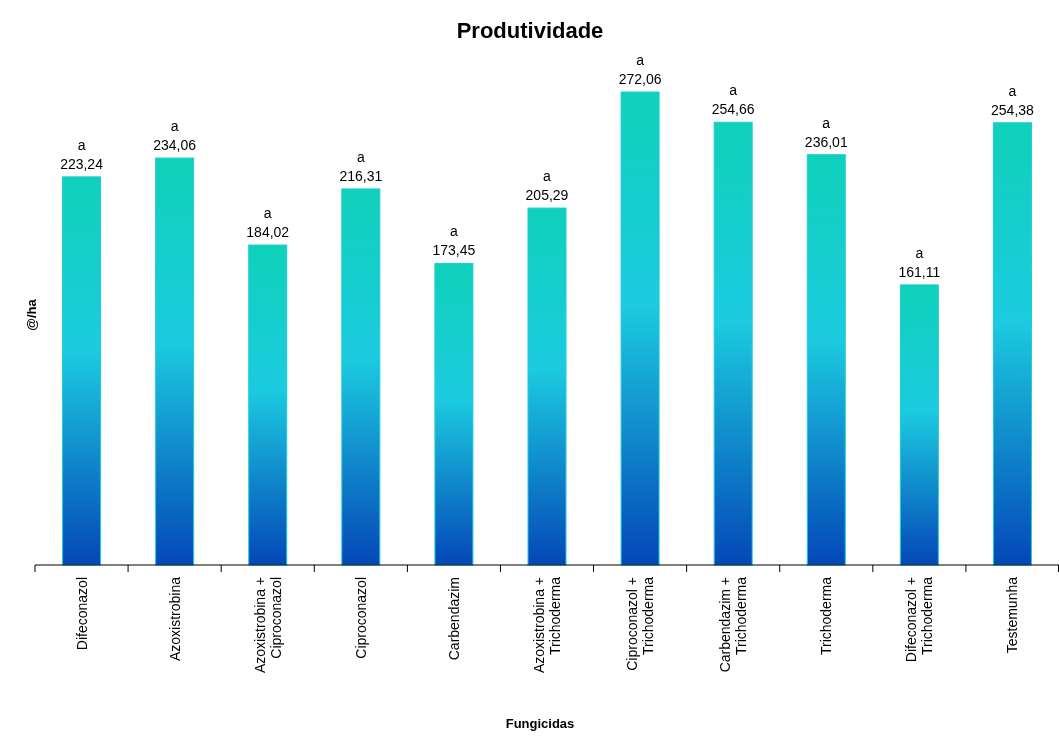 Image resolution: width=1059 pixels, height=740 pixels. Describe the element at coordinates (31, 314) in the screenshot. I see `y-axis-title: @/ha` at that location.